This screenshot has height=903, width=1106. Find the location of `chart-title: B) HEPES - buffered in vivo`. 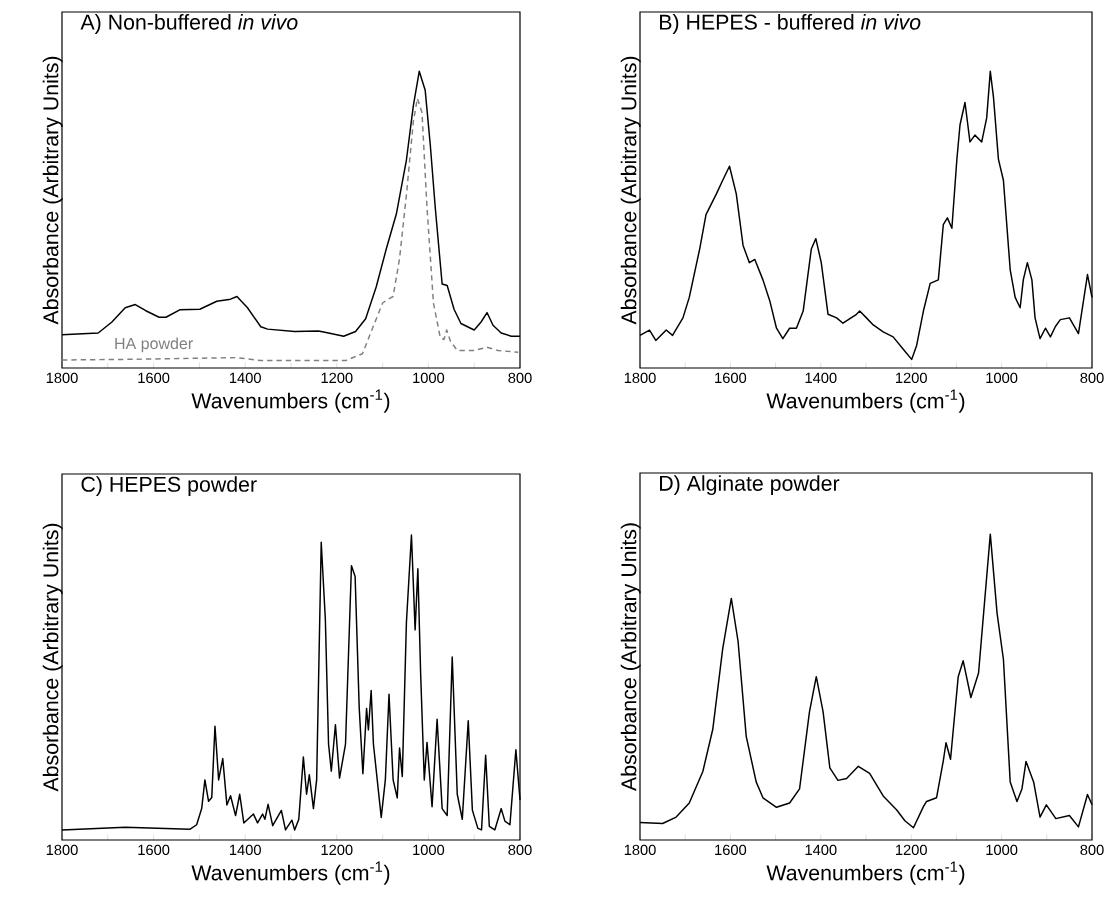

chart-title: B) HEPES - buffered in vivo is located at coordinates (790, 24).